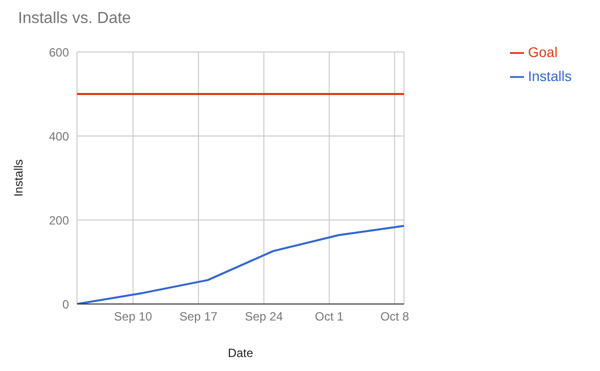 The image size is (600, 371). What do you see at coordinates (240, 264) in the screenshot?
I see `line-series` at bounding box center [240, 264].